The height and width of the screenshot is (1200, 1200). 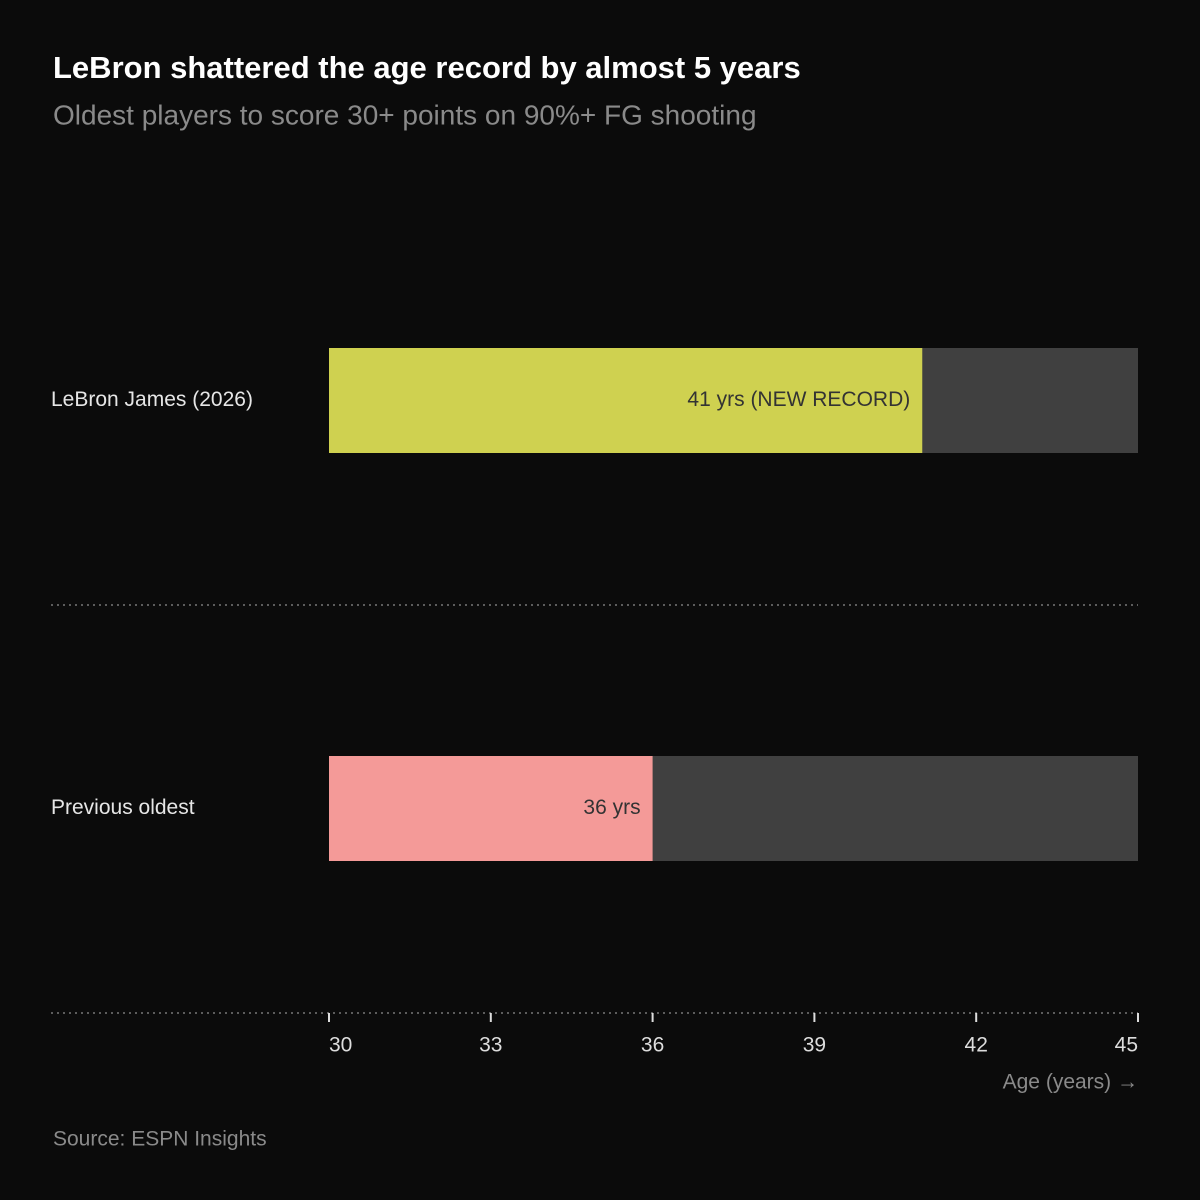 What do you see at coordinates (152, 399) in the screenshot?
I see `category-label: LeBron James (2026)` at bounding box center [152, 399].